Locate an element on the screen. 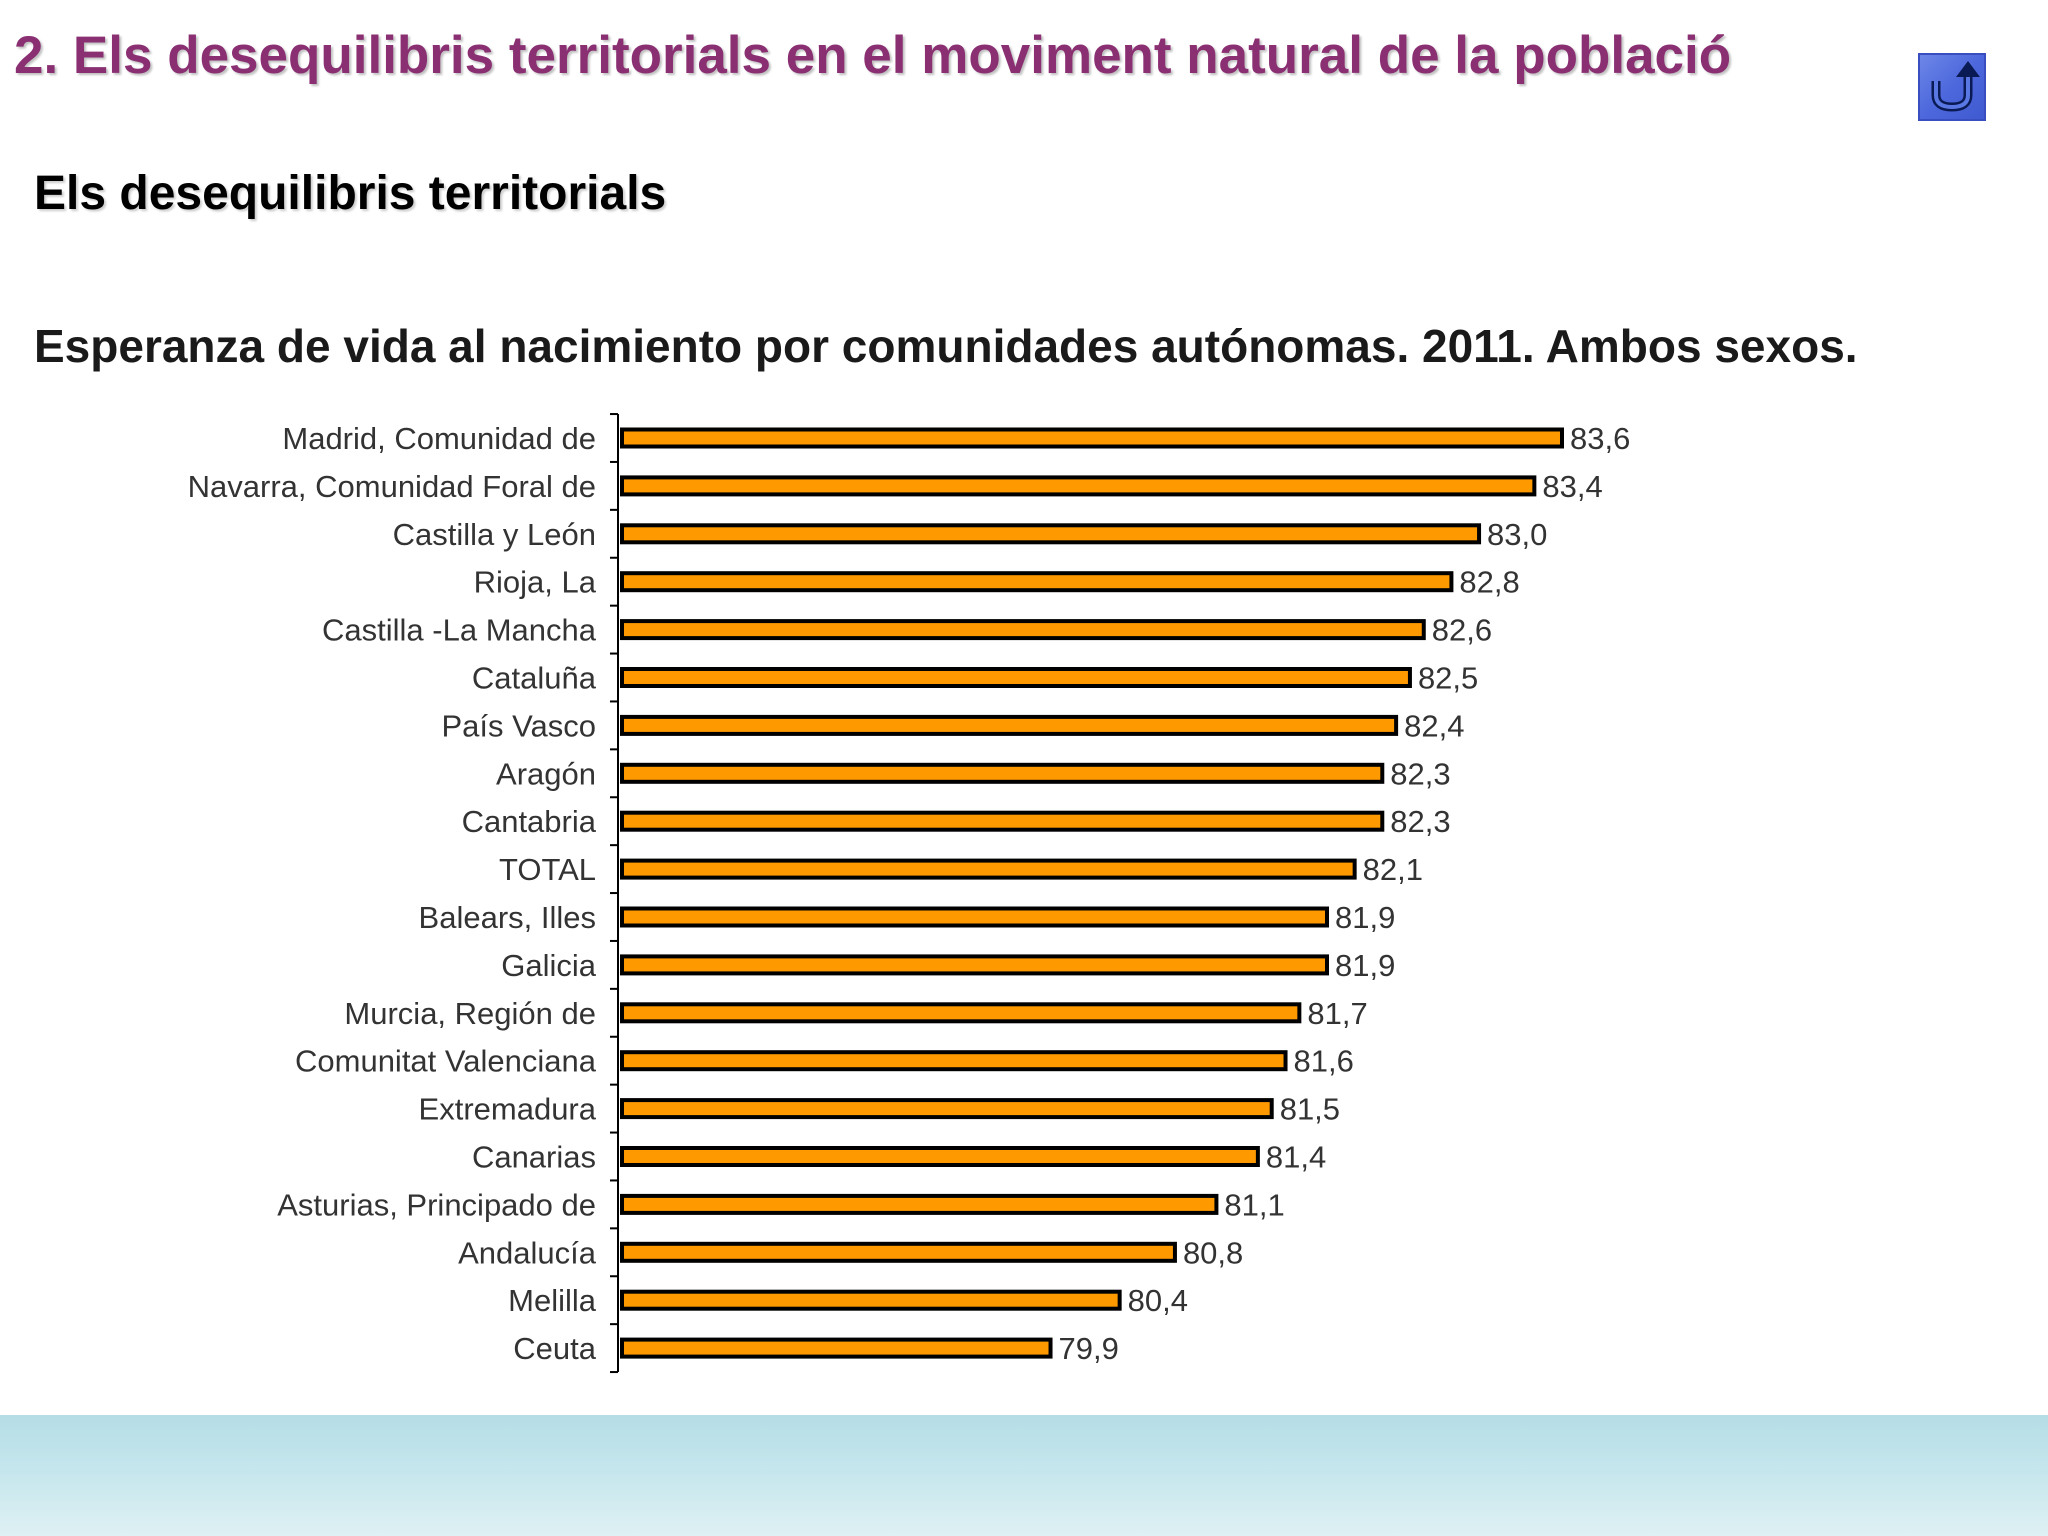 The height and width of the screenshot is (1536, 2048). category-label: Extremadura is located at coordinates (508, 1109).